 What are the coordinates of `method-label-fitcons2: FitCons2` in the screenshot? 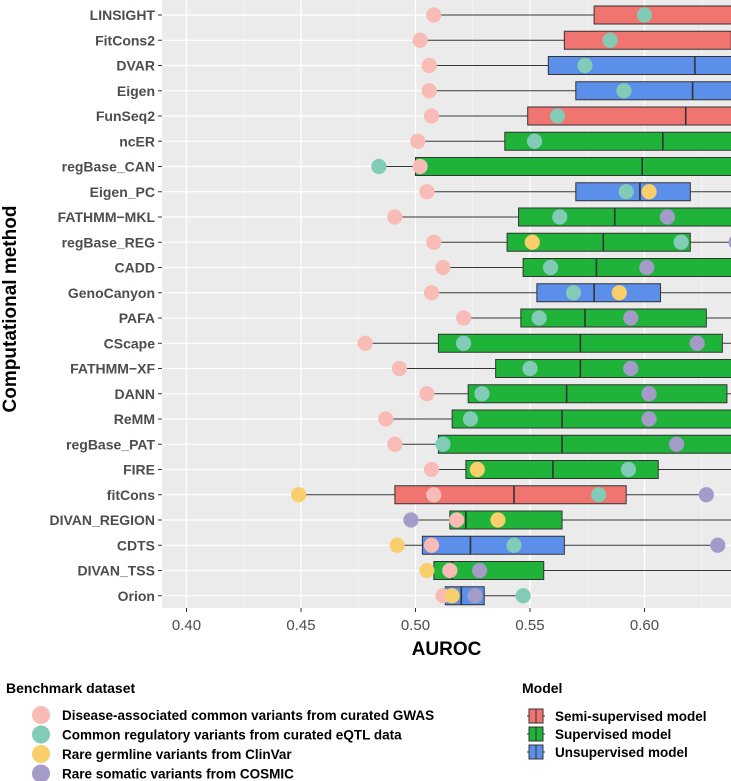 It's located at (125, 40).